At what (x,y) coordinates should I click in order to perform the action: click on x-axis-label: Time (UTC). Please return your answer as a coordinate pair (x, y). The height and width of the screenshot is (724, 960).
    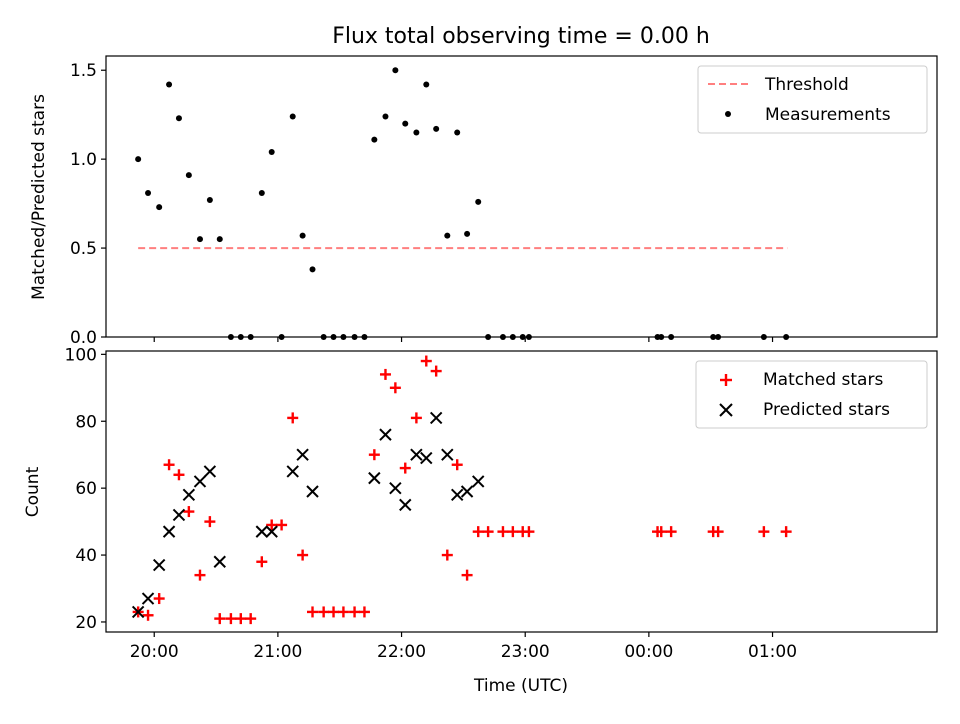
    Looking at the image, I should click on (520, 686).